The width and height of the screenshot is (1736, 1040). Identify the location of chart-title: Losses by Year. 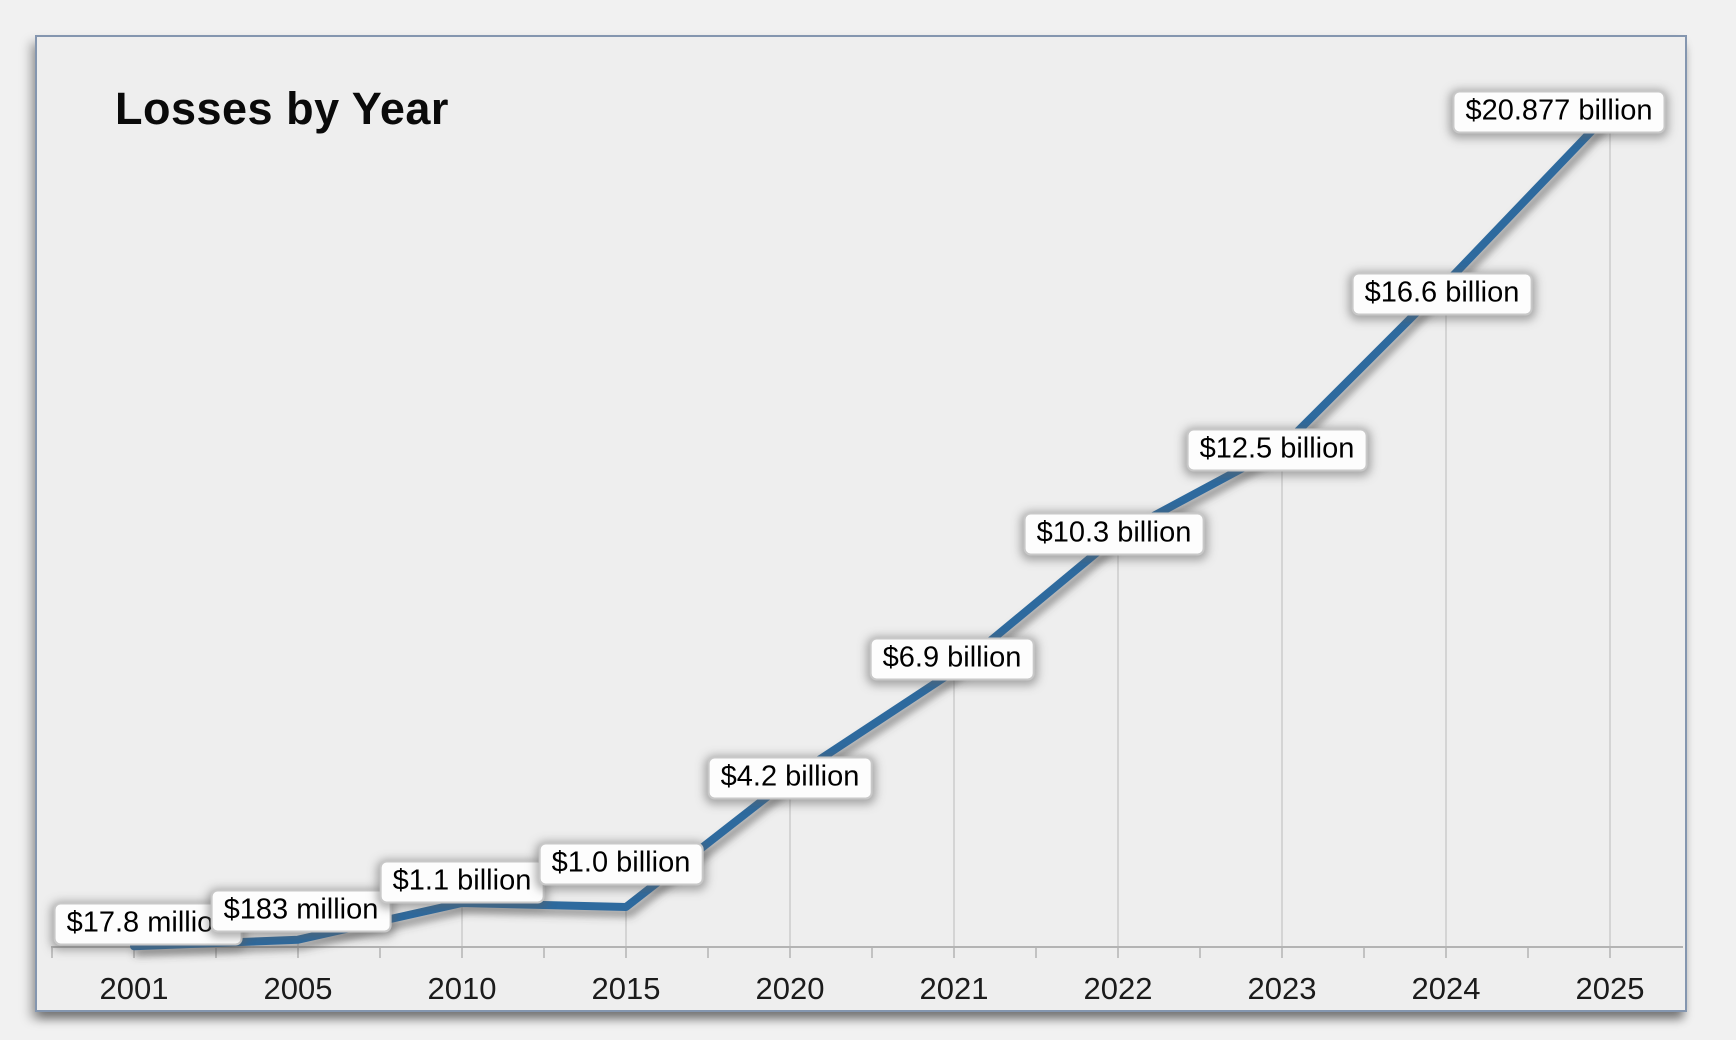
(282, 108).